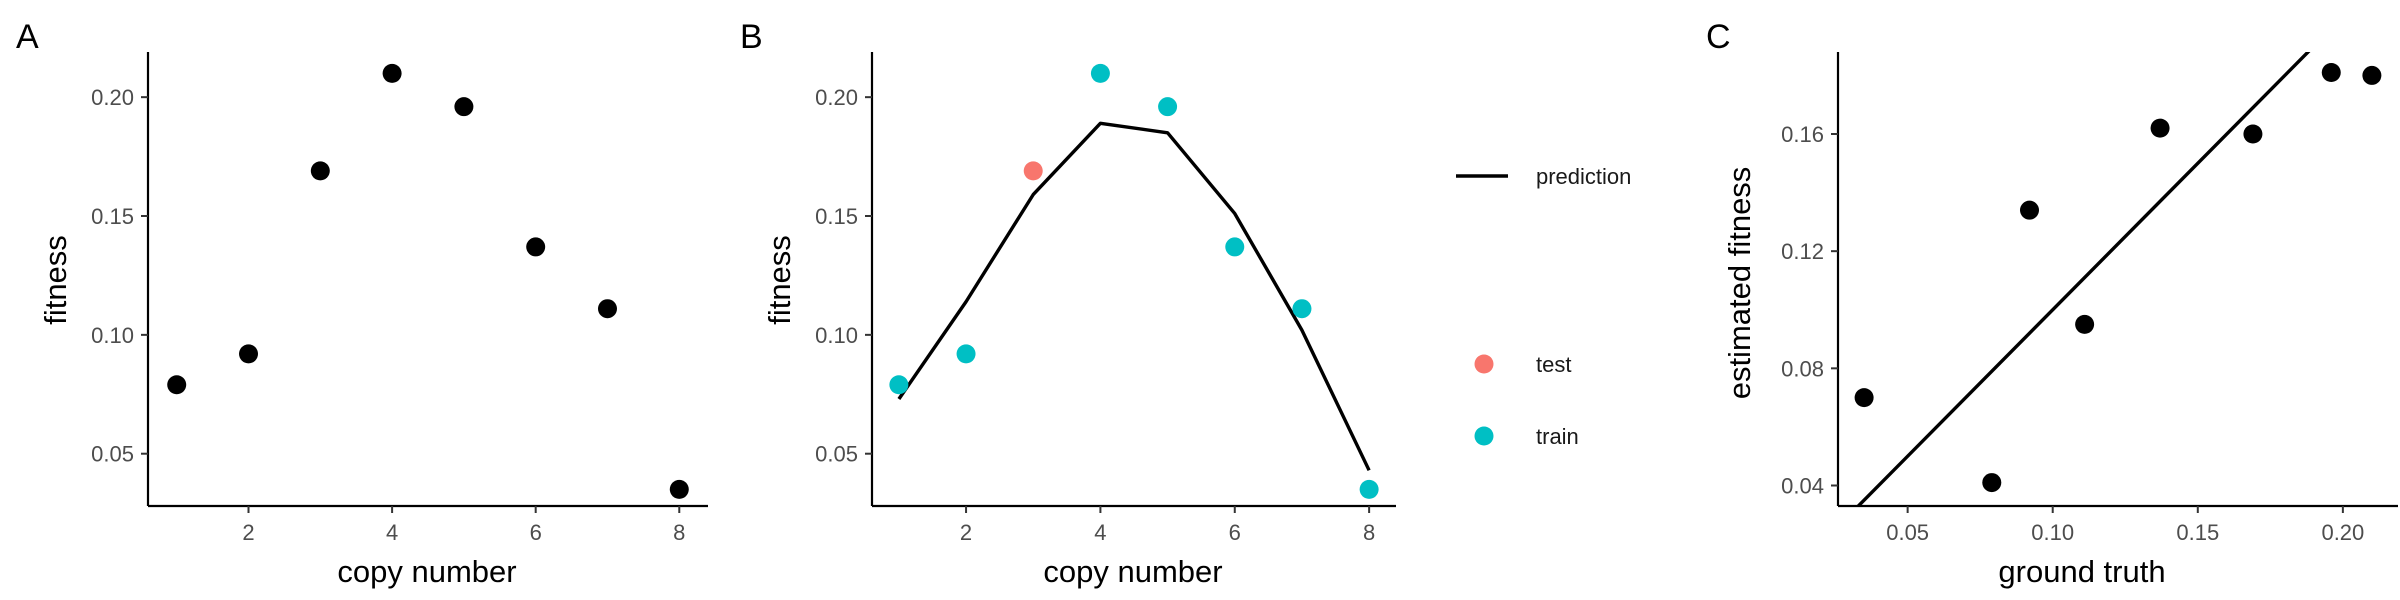 The height and width of the screenshot is (600, 2400). I want to click on x-tick-label: 0.10, so click(2052, 532).